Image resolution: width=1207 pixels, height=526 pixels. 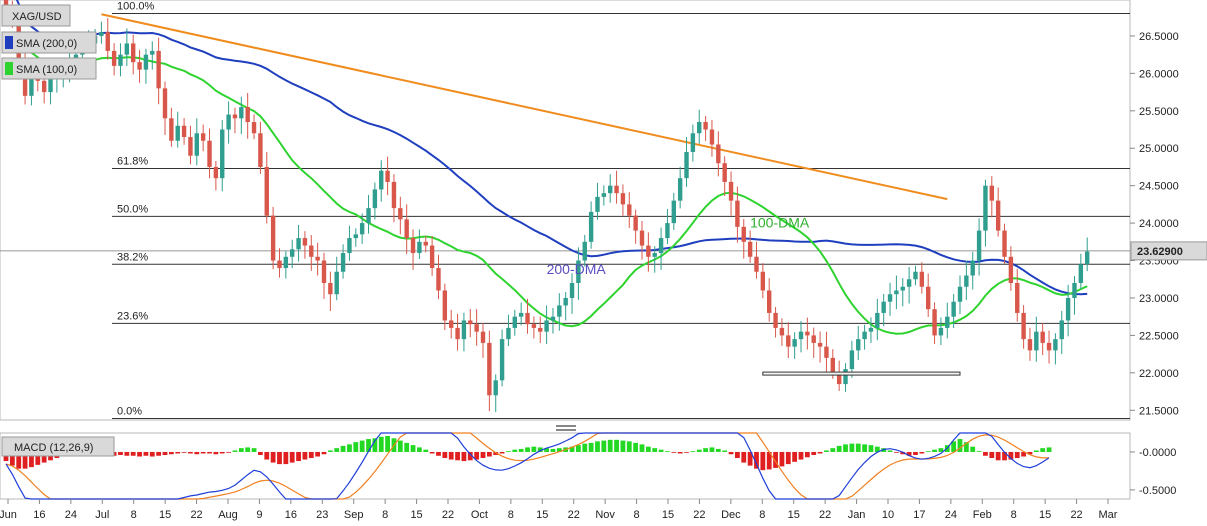 What do you see at coordinates (132, 209) in the screenshot?
I see `fib-level-label: 50.0%` at bounding box center [132, 209].